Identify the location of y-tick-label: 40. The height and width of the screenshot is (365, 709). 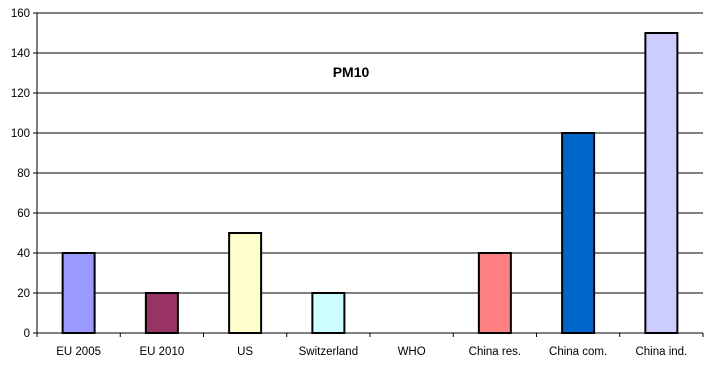
(23, 254).